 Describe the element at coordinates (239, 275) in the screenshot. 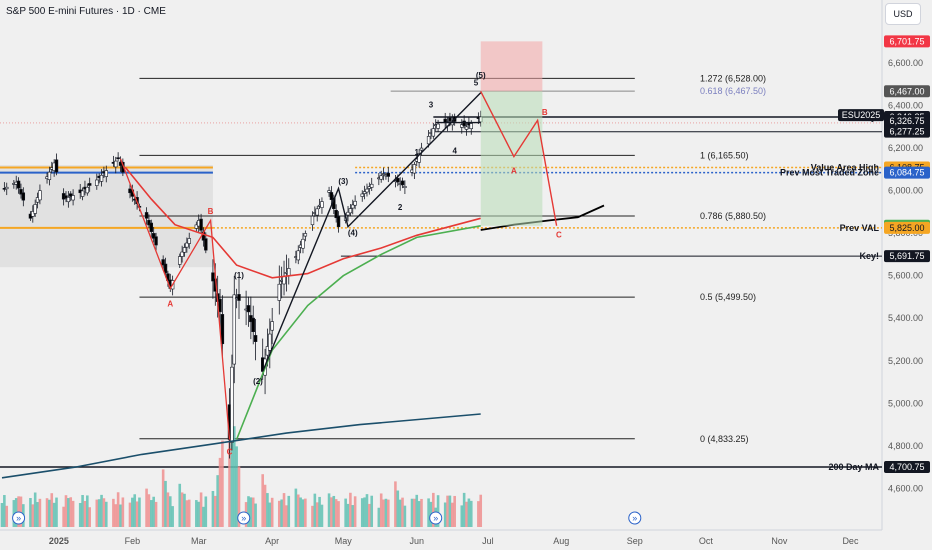

I see `wave-label: (1)` at that location.